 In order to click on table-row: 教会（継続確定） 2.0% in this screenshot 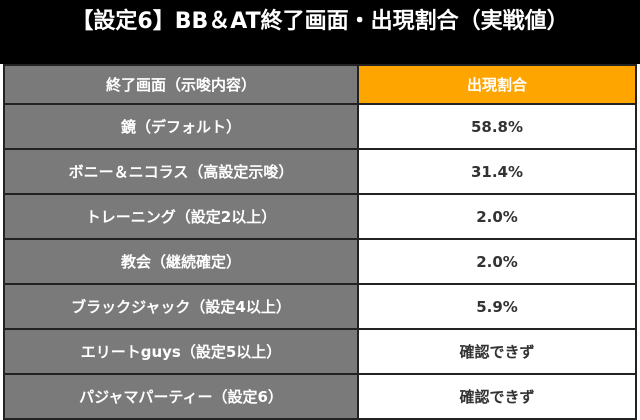, I will do `click(320, 261)`.